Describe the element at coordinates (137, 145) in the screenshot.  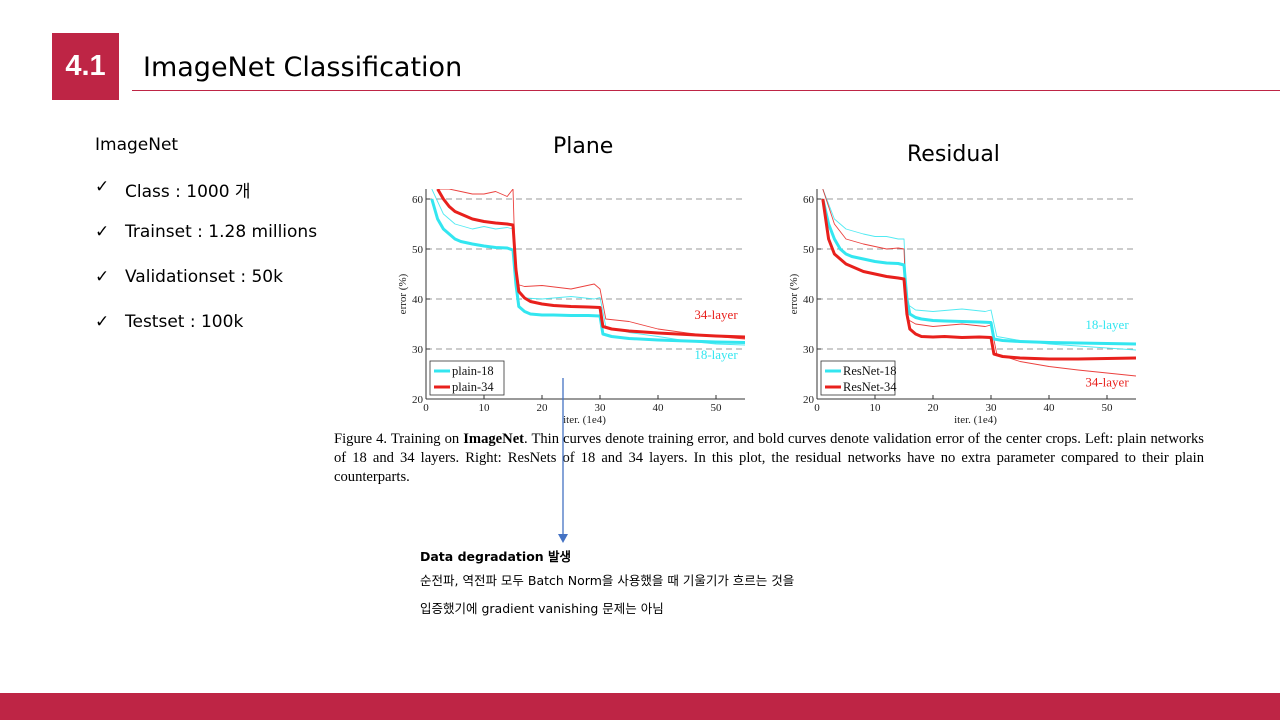
I see `dataset-heading: ImageNet` at that location.